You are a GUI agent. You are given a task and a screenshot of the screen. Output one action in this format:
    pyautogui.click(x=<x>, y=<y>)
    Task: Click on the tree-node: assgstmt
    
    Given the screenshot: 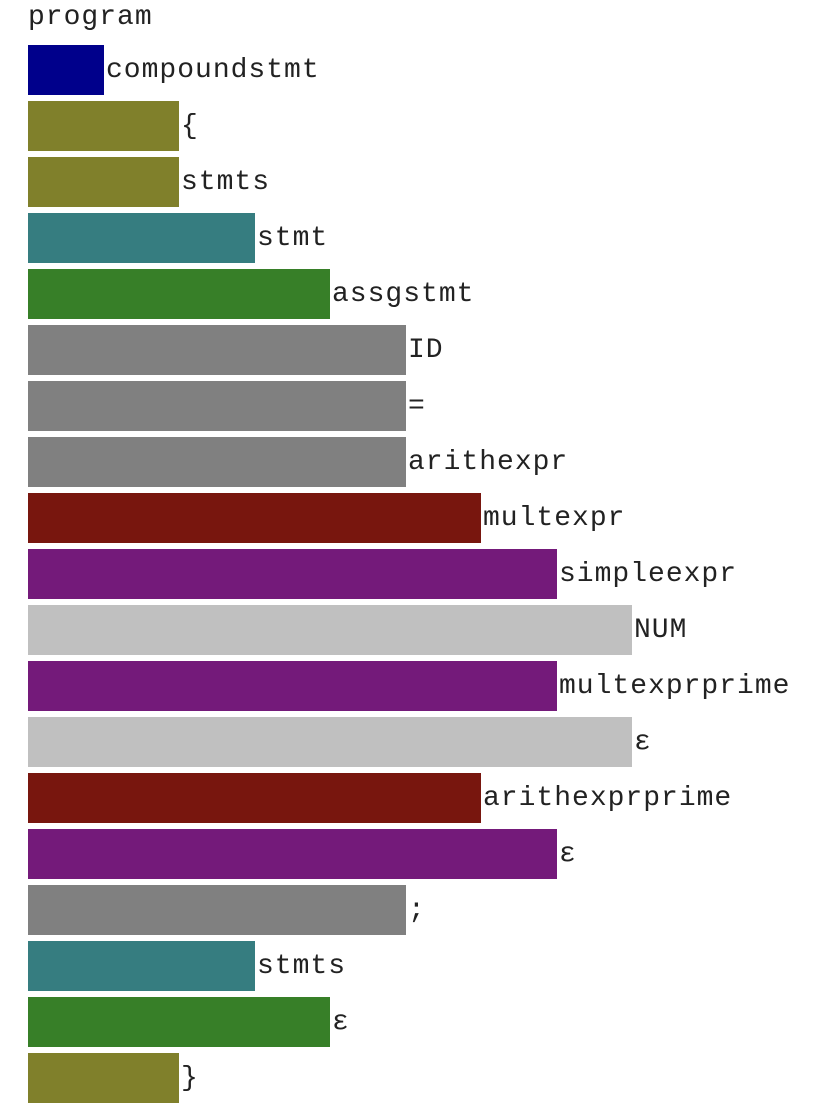 What is the action you would take?
    pyautogui.click(x=251, y=294)
    